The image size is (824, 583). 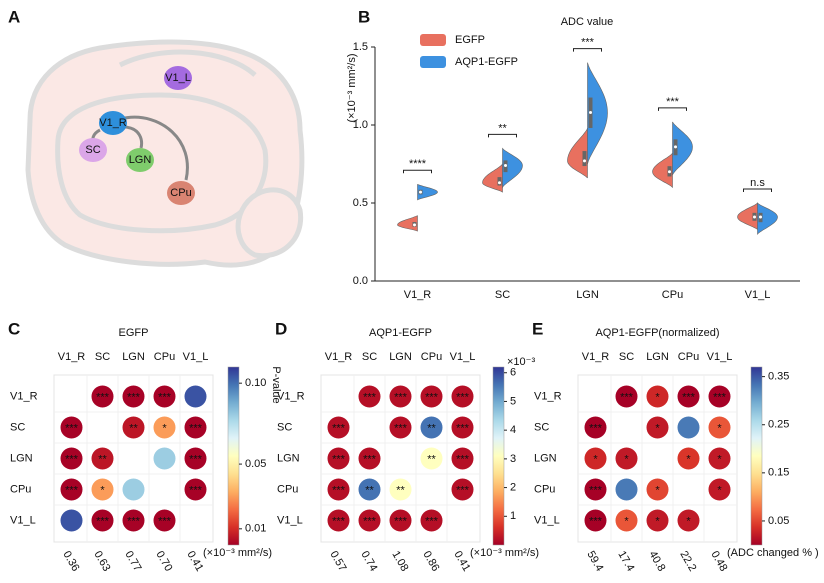 I want to click on y-tick-label: 1.5, so click(x=360, y=47).